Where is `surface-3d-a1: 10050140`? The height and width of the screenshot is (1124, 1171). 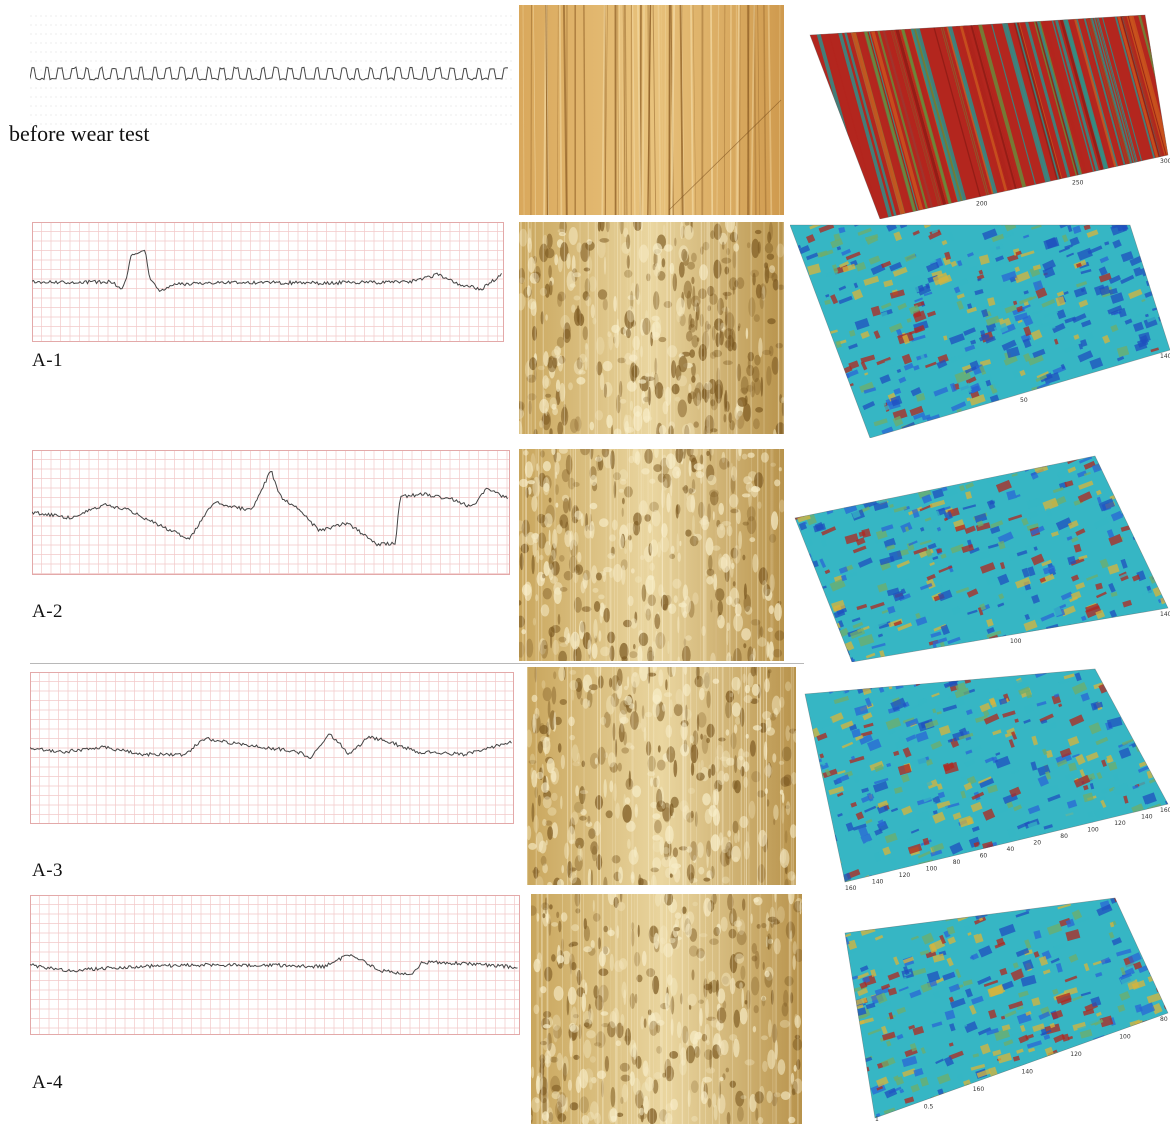
surface-3d-a1: 10050140 is located at coordinates (980, 329).